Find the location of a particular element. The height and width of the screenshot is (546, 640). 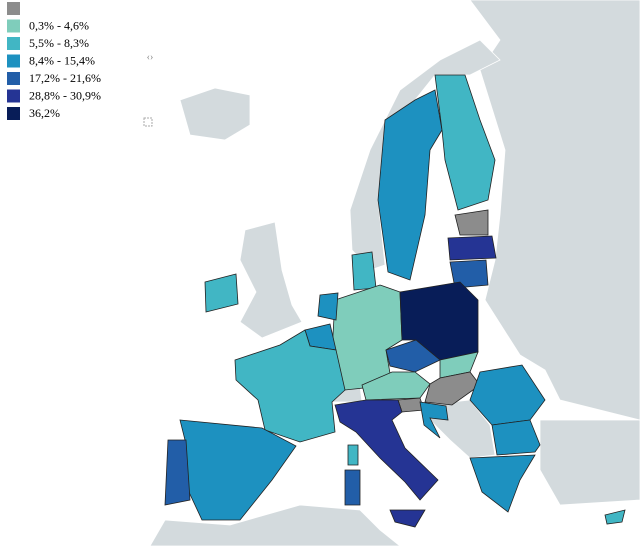

slovenia is located at coordinates (411, 405).